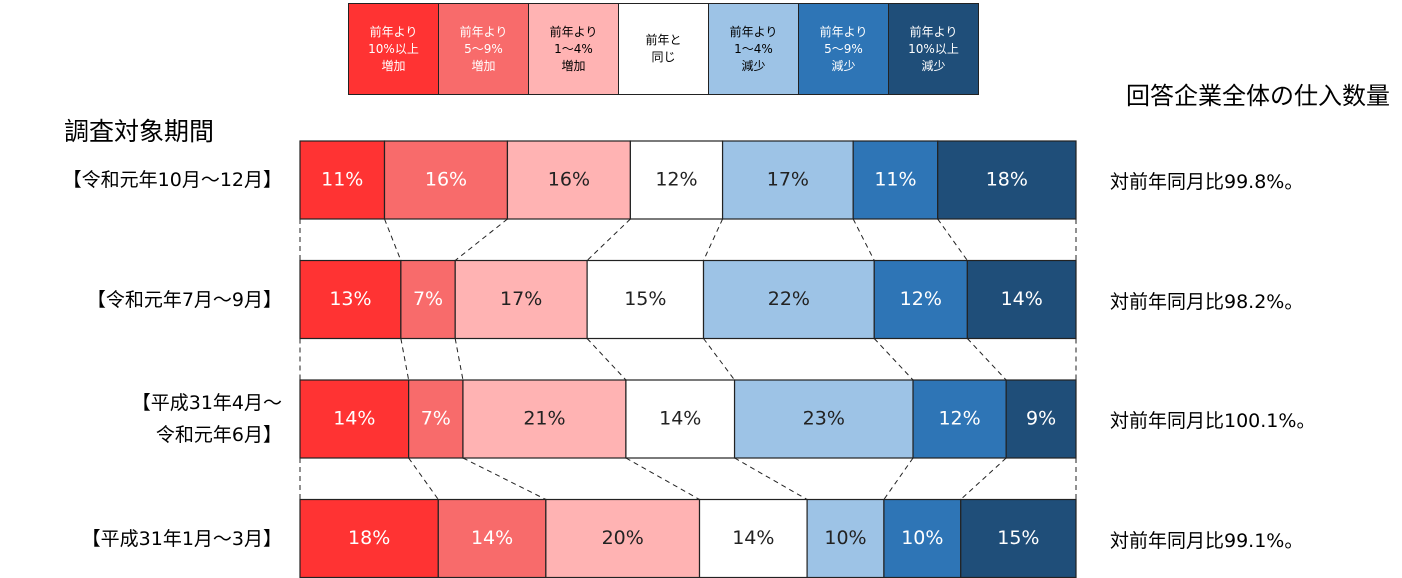  What do you see at coordinates (1258, 96) in the screenshot?
I see `chart-subtitle: 回答企業全体の仕入数量` at bounding box center [1258, 96].